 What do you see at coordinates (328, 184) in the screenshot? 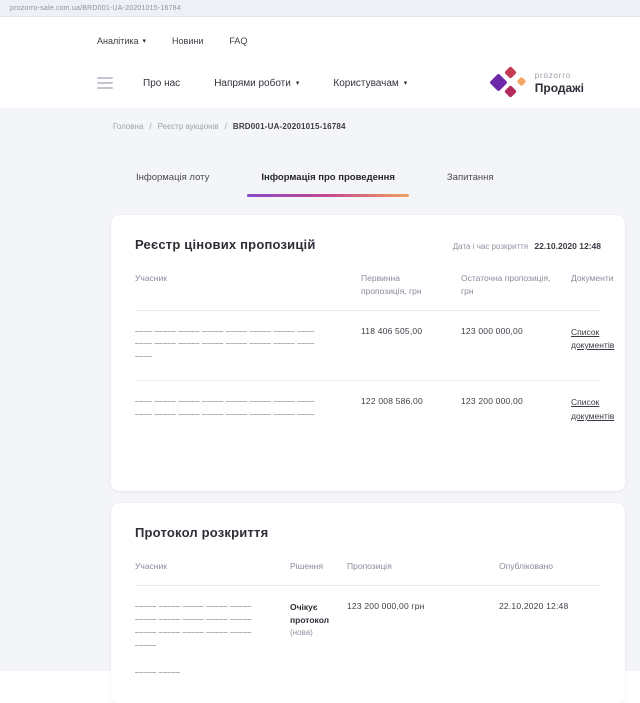
I see `tab-conduct-info: Інформація про проведення` at bounding box center [328, 184].